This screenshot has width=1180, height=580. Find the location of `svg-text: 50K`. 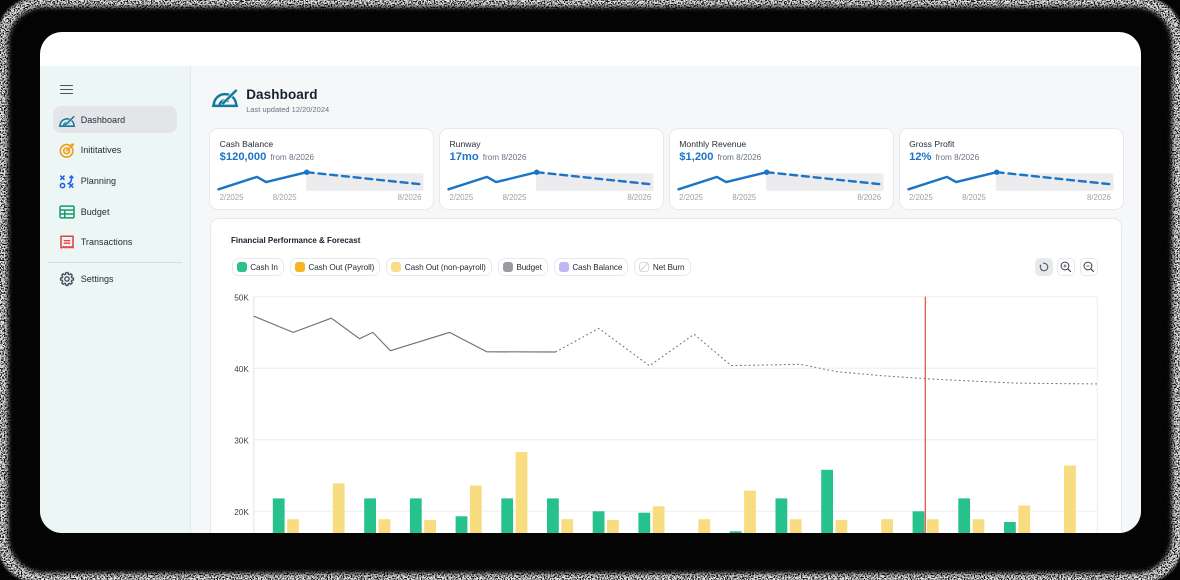

svg-text: 50K is located at coordinates (241, 297).